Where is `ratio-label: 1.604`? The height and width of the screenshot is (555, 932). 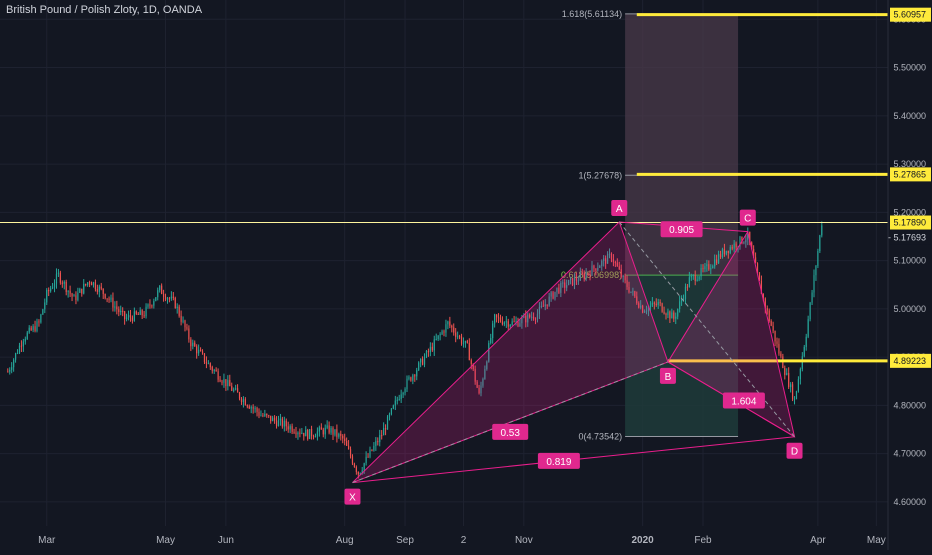 ratio-label: 1.604 is located at coordinates (743, 402).